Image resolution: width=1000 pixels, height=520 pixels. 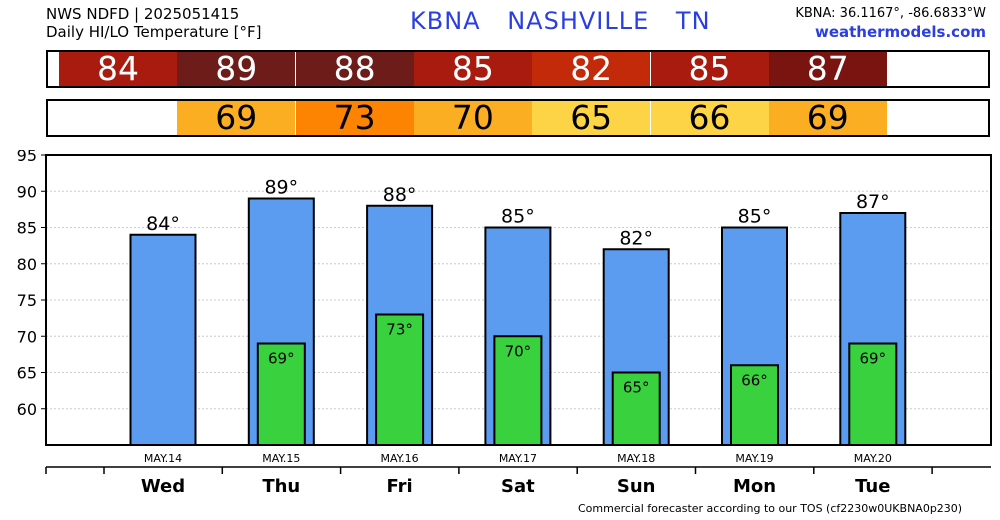 What do you see at coordinates (27, 300) in the screenshot?
I see `ytick-label-75: 75` at bounding box center [27, 300].